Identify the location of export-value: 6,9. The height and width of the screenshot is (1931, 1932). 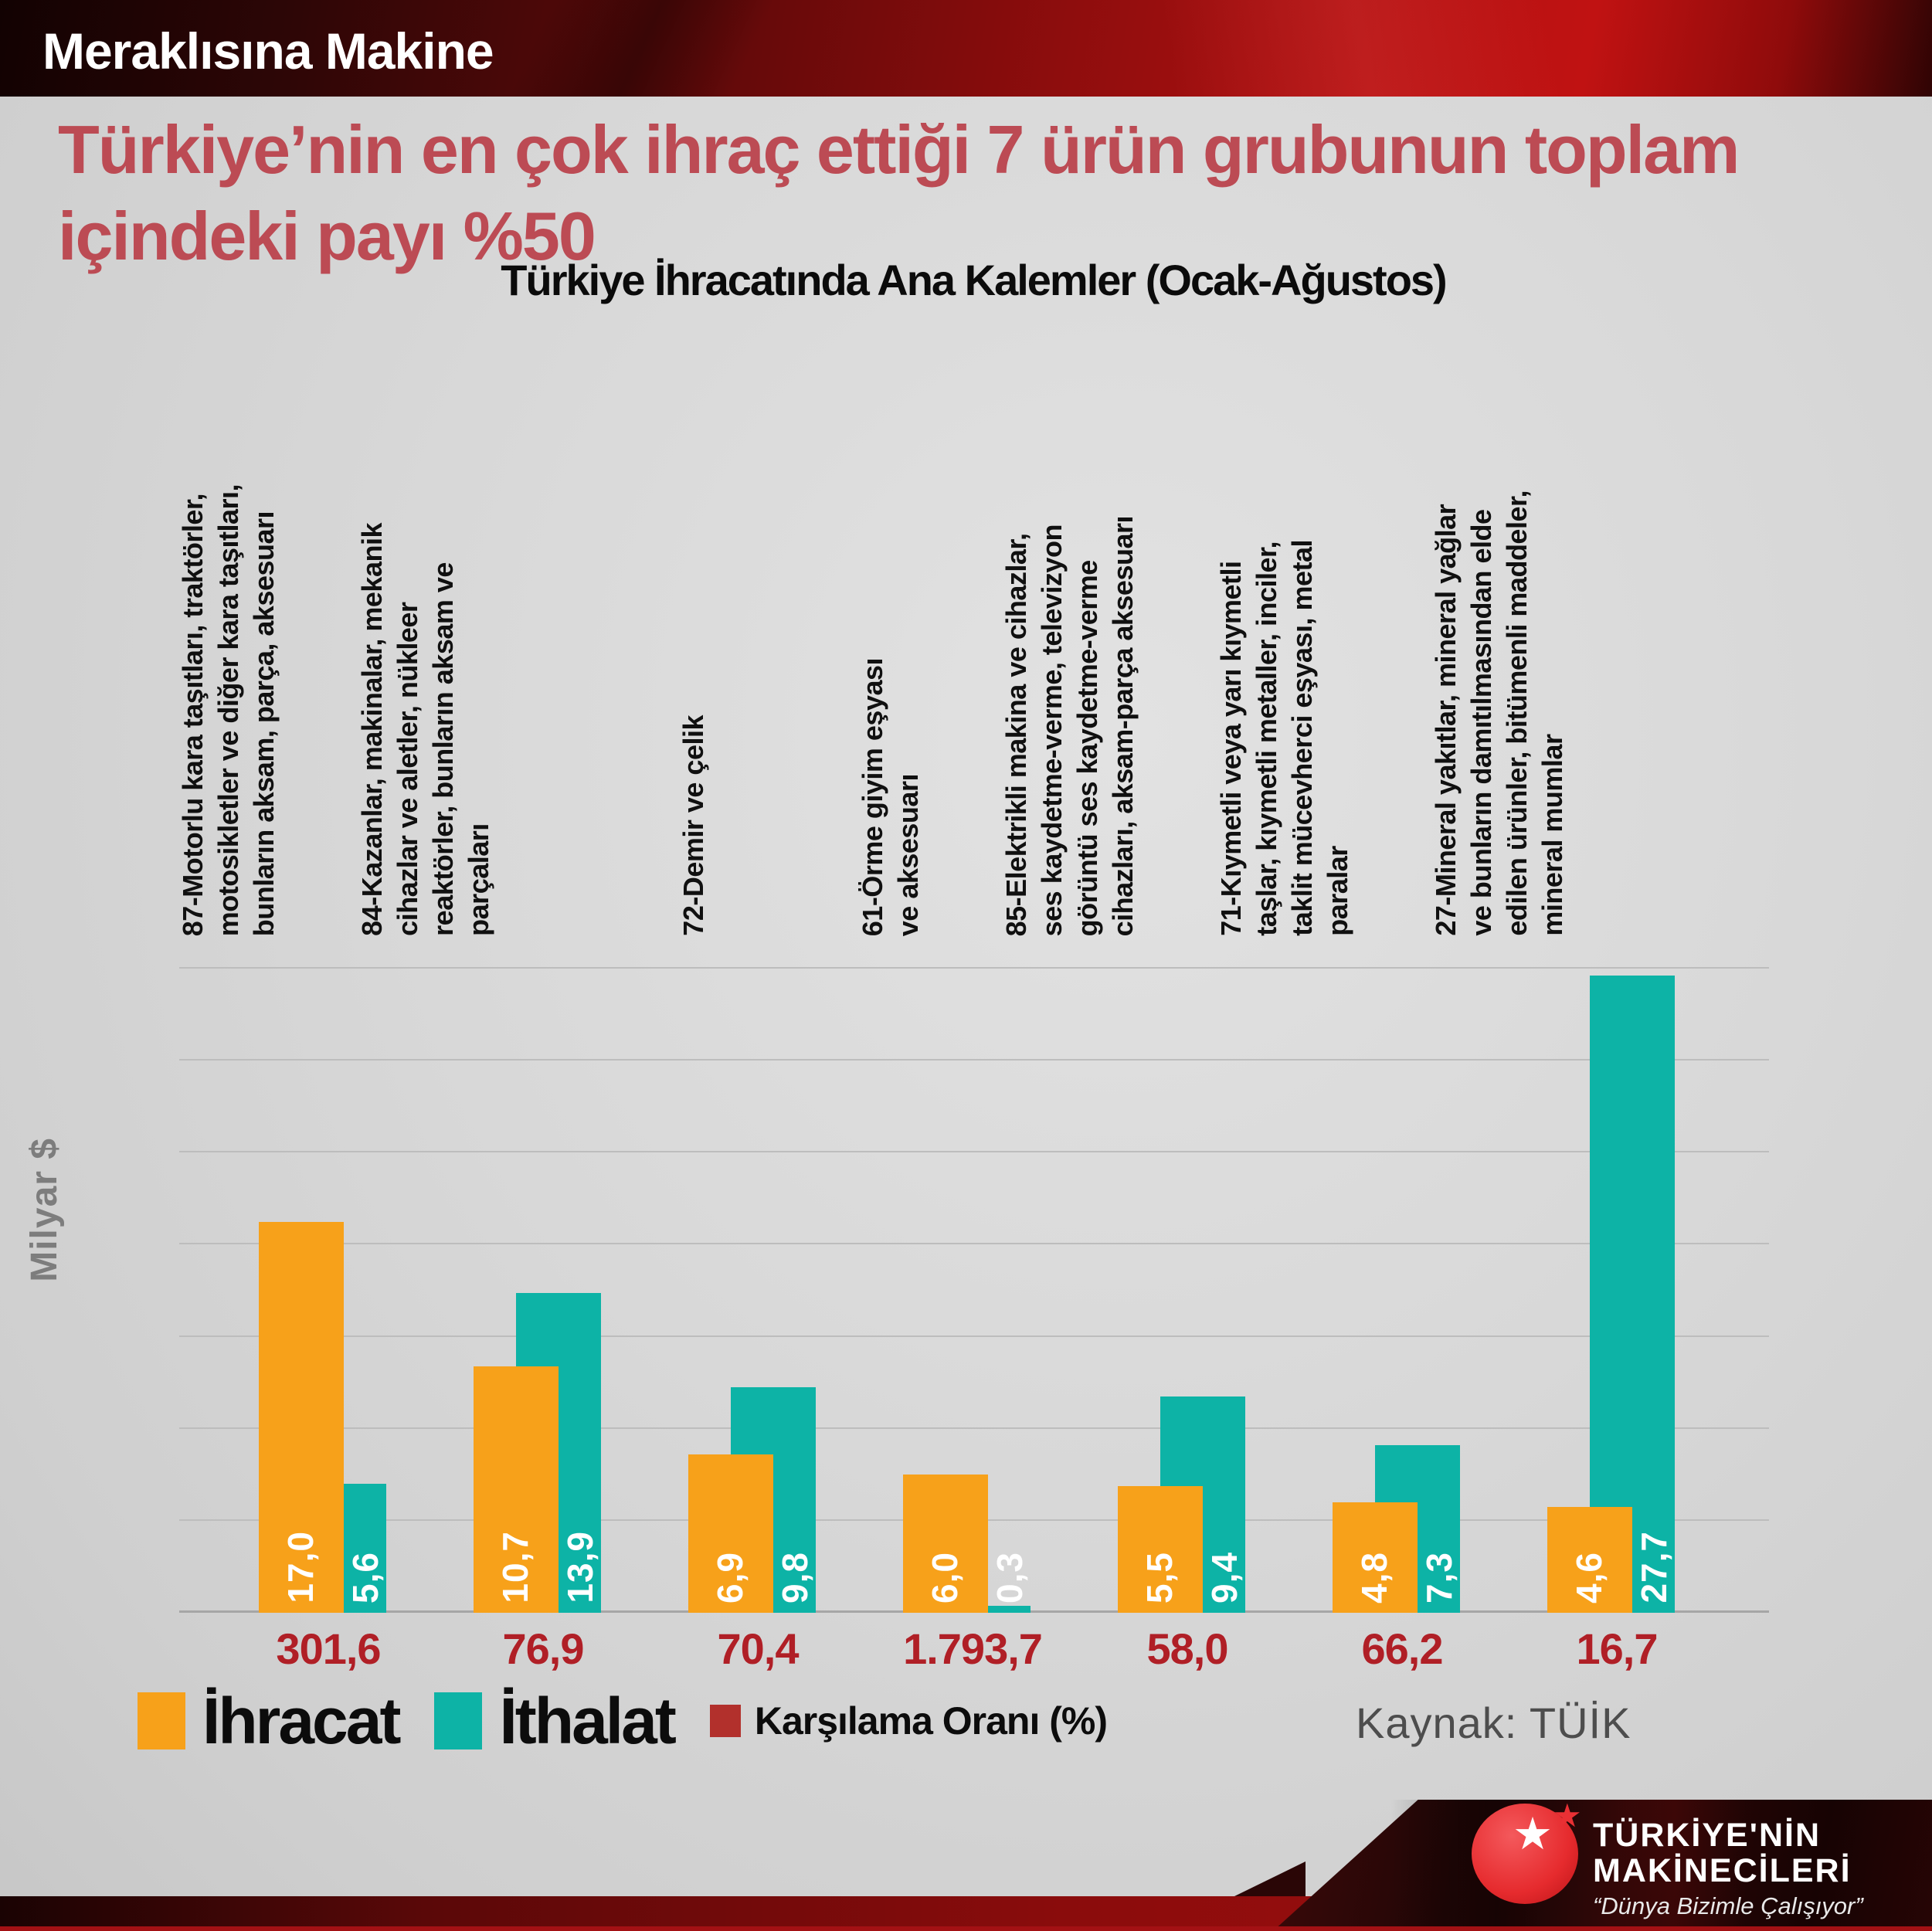
(730, 1578).